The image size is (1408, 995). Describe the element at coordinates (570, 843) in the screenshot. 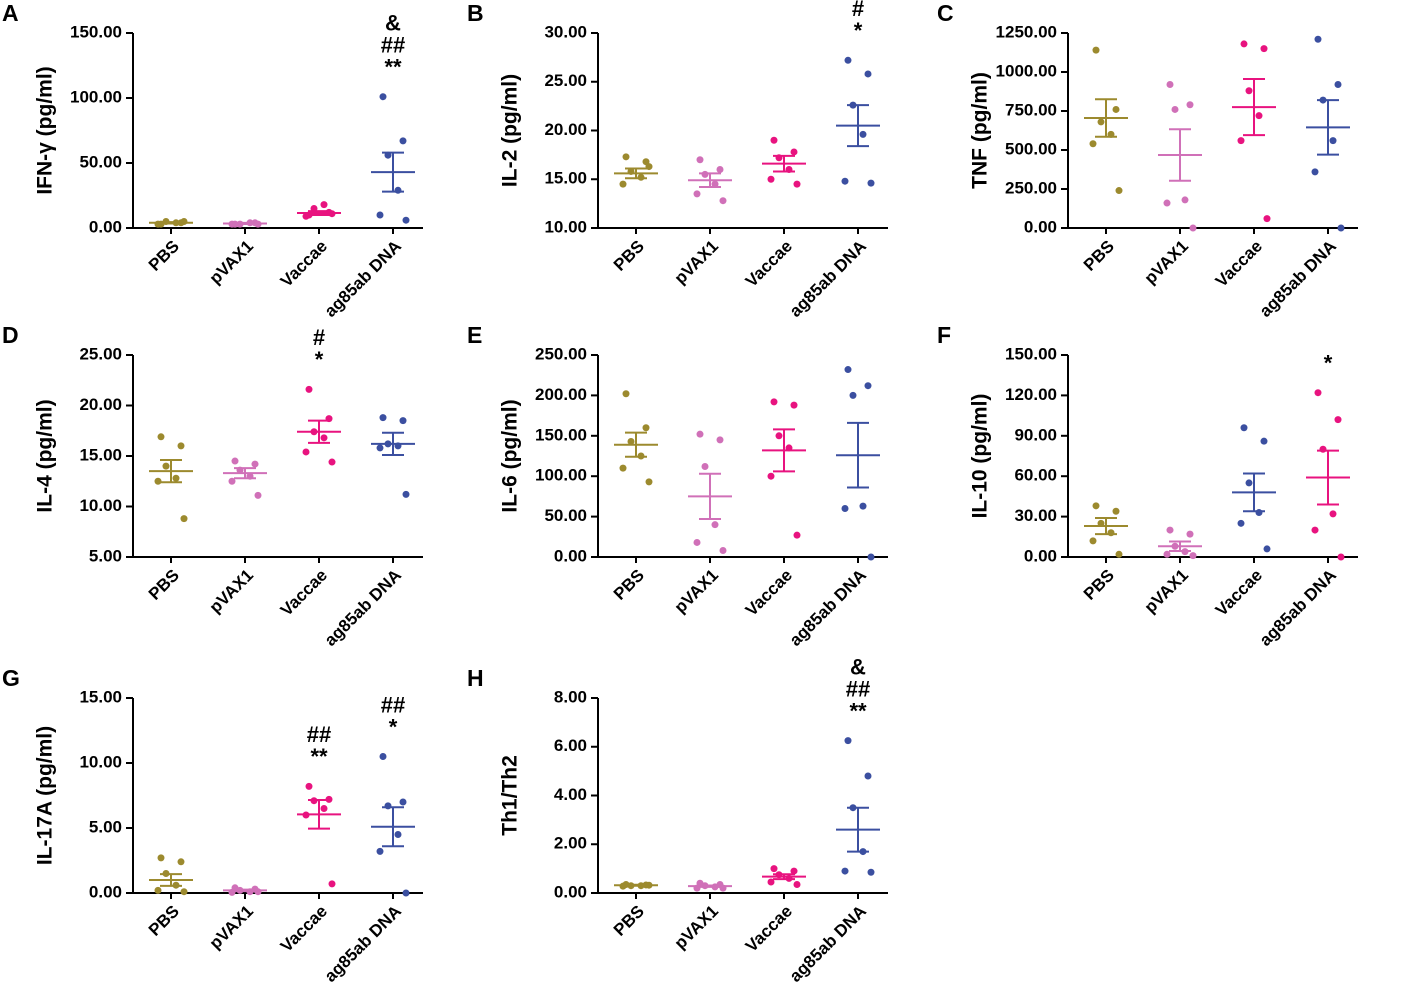

I see `y-tick-label: 2.00` at that location.